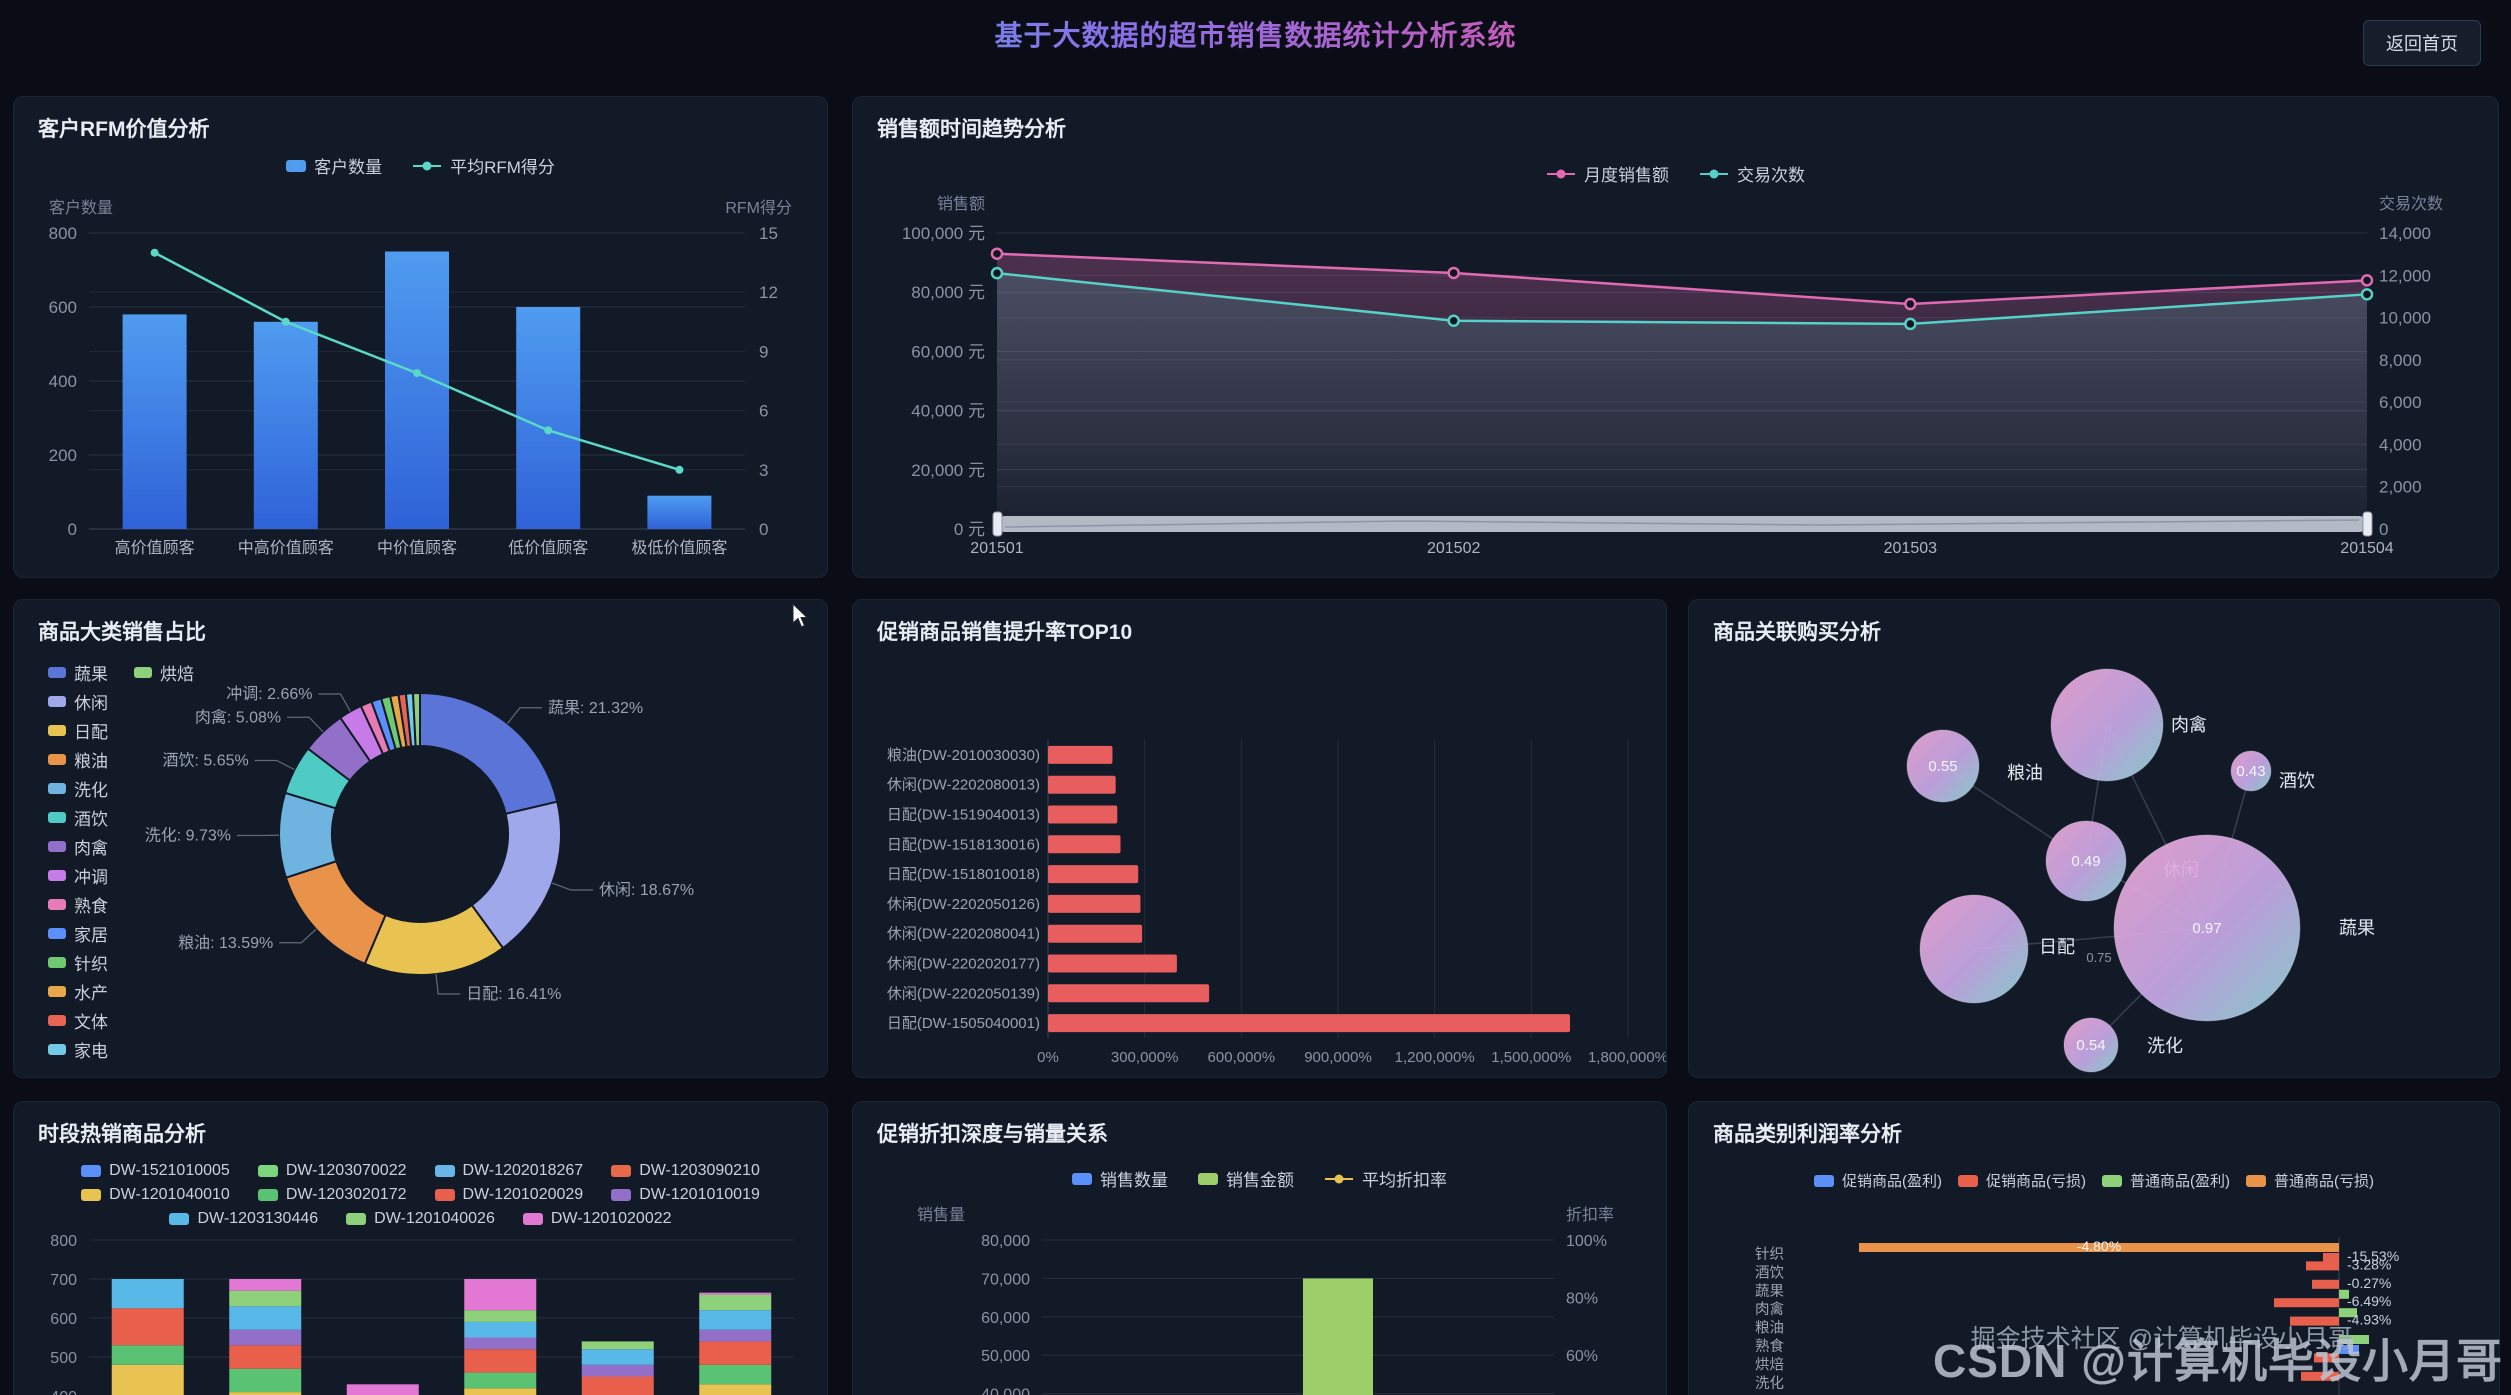  Describe the element at coordinates (78, 1020) in the screenshot. I see `legend-item-文体: 文体` at that location.